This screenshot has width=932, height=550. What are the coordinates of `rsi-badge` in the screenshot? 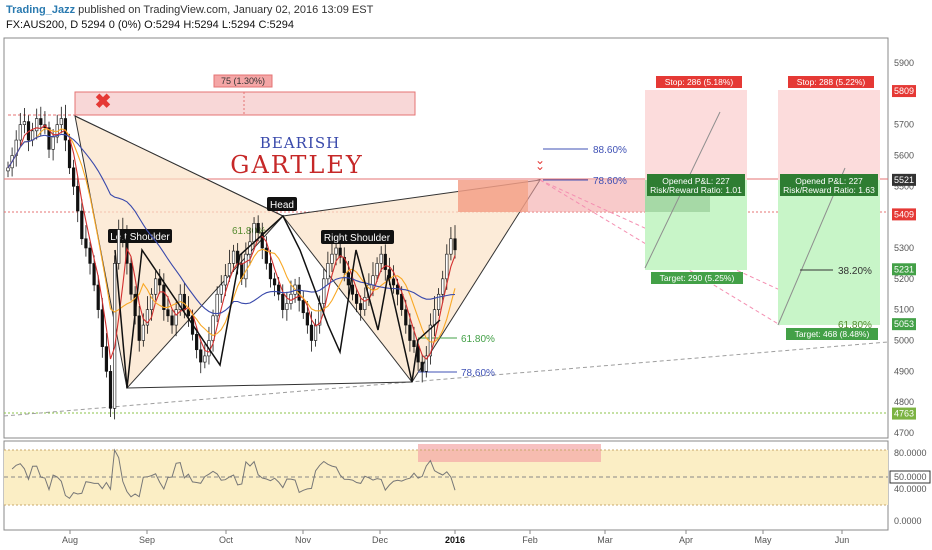 It's located at (910, 477).